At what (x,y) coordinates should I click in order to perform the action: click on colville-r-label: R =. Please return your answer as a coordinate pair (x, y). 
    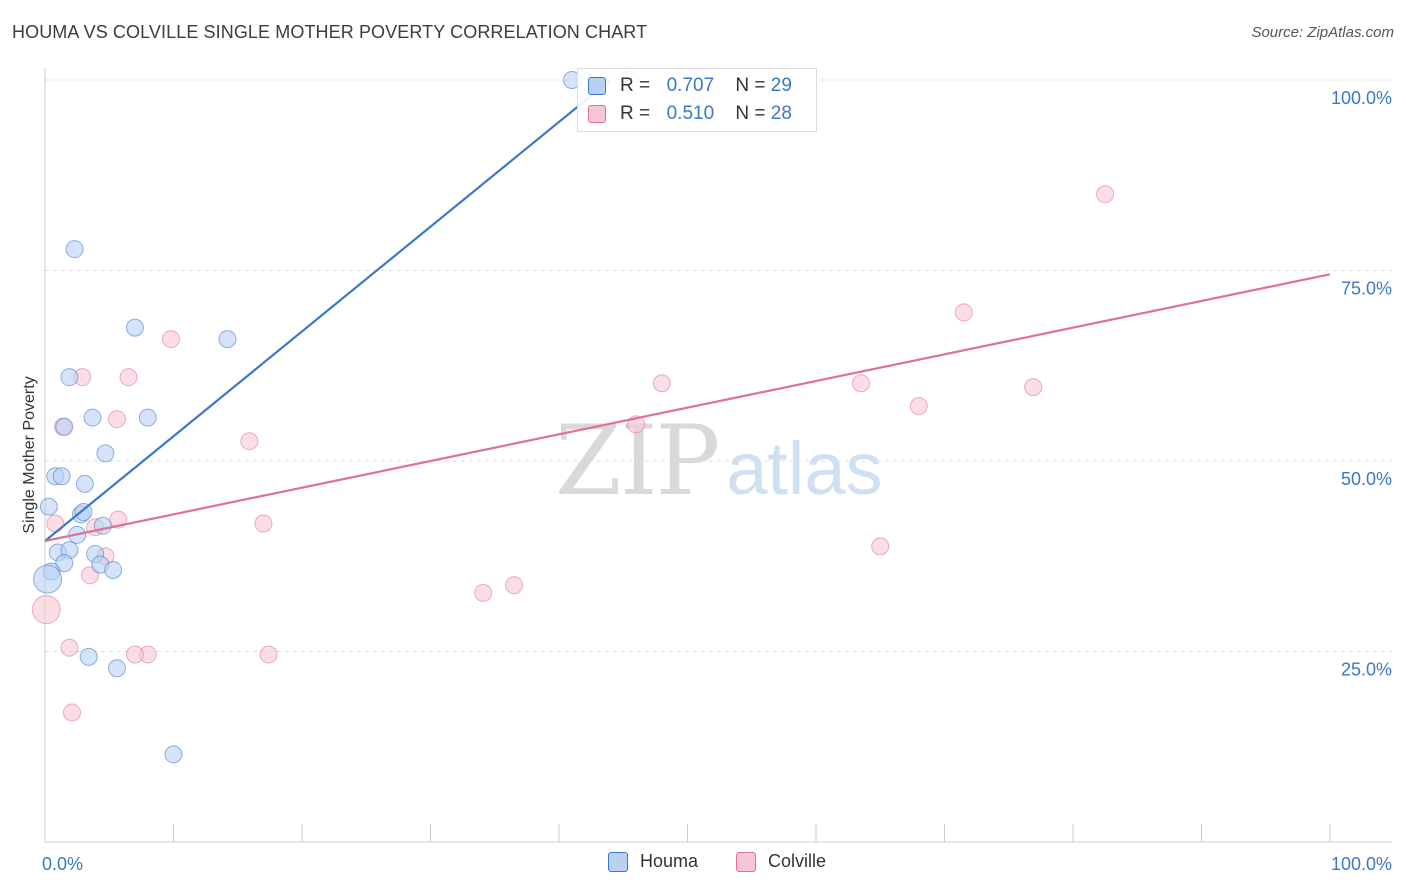
    Looking at the image, I should click on (635, 113).